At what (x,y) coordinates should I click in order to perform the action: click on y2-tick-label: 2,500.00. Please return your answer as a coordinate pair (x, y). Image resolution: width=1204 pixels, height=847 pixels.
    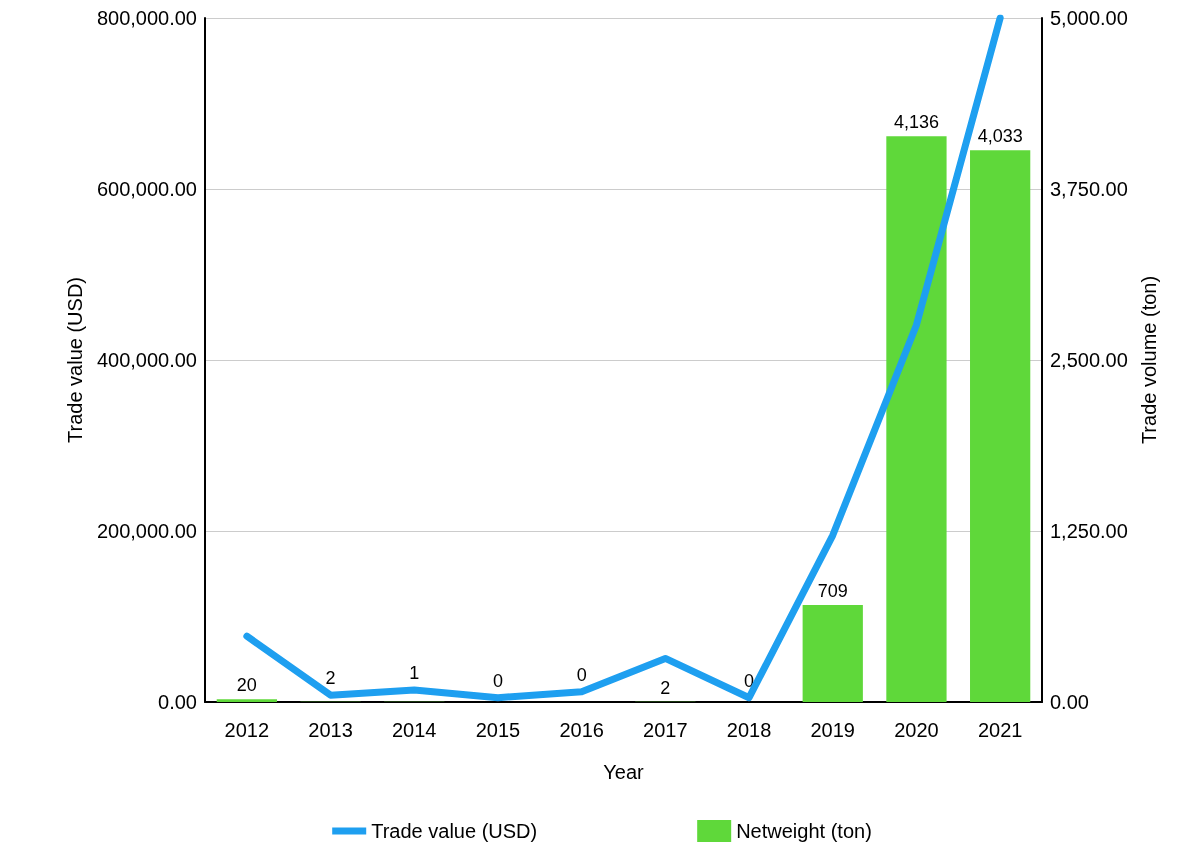
    Looking at the image, I should click on (1089, 360).